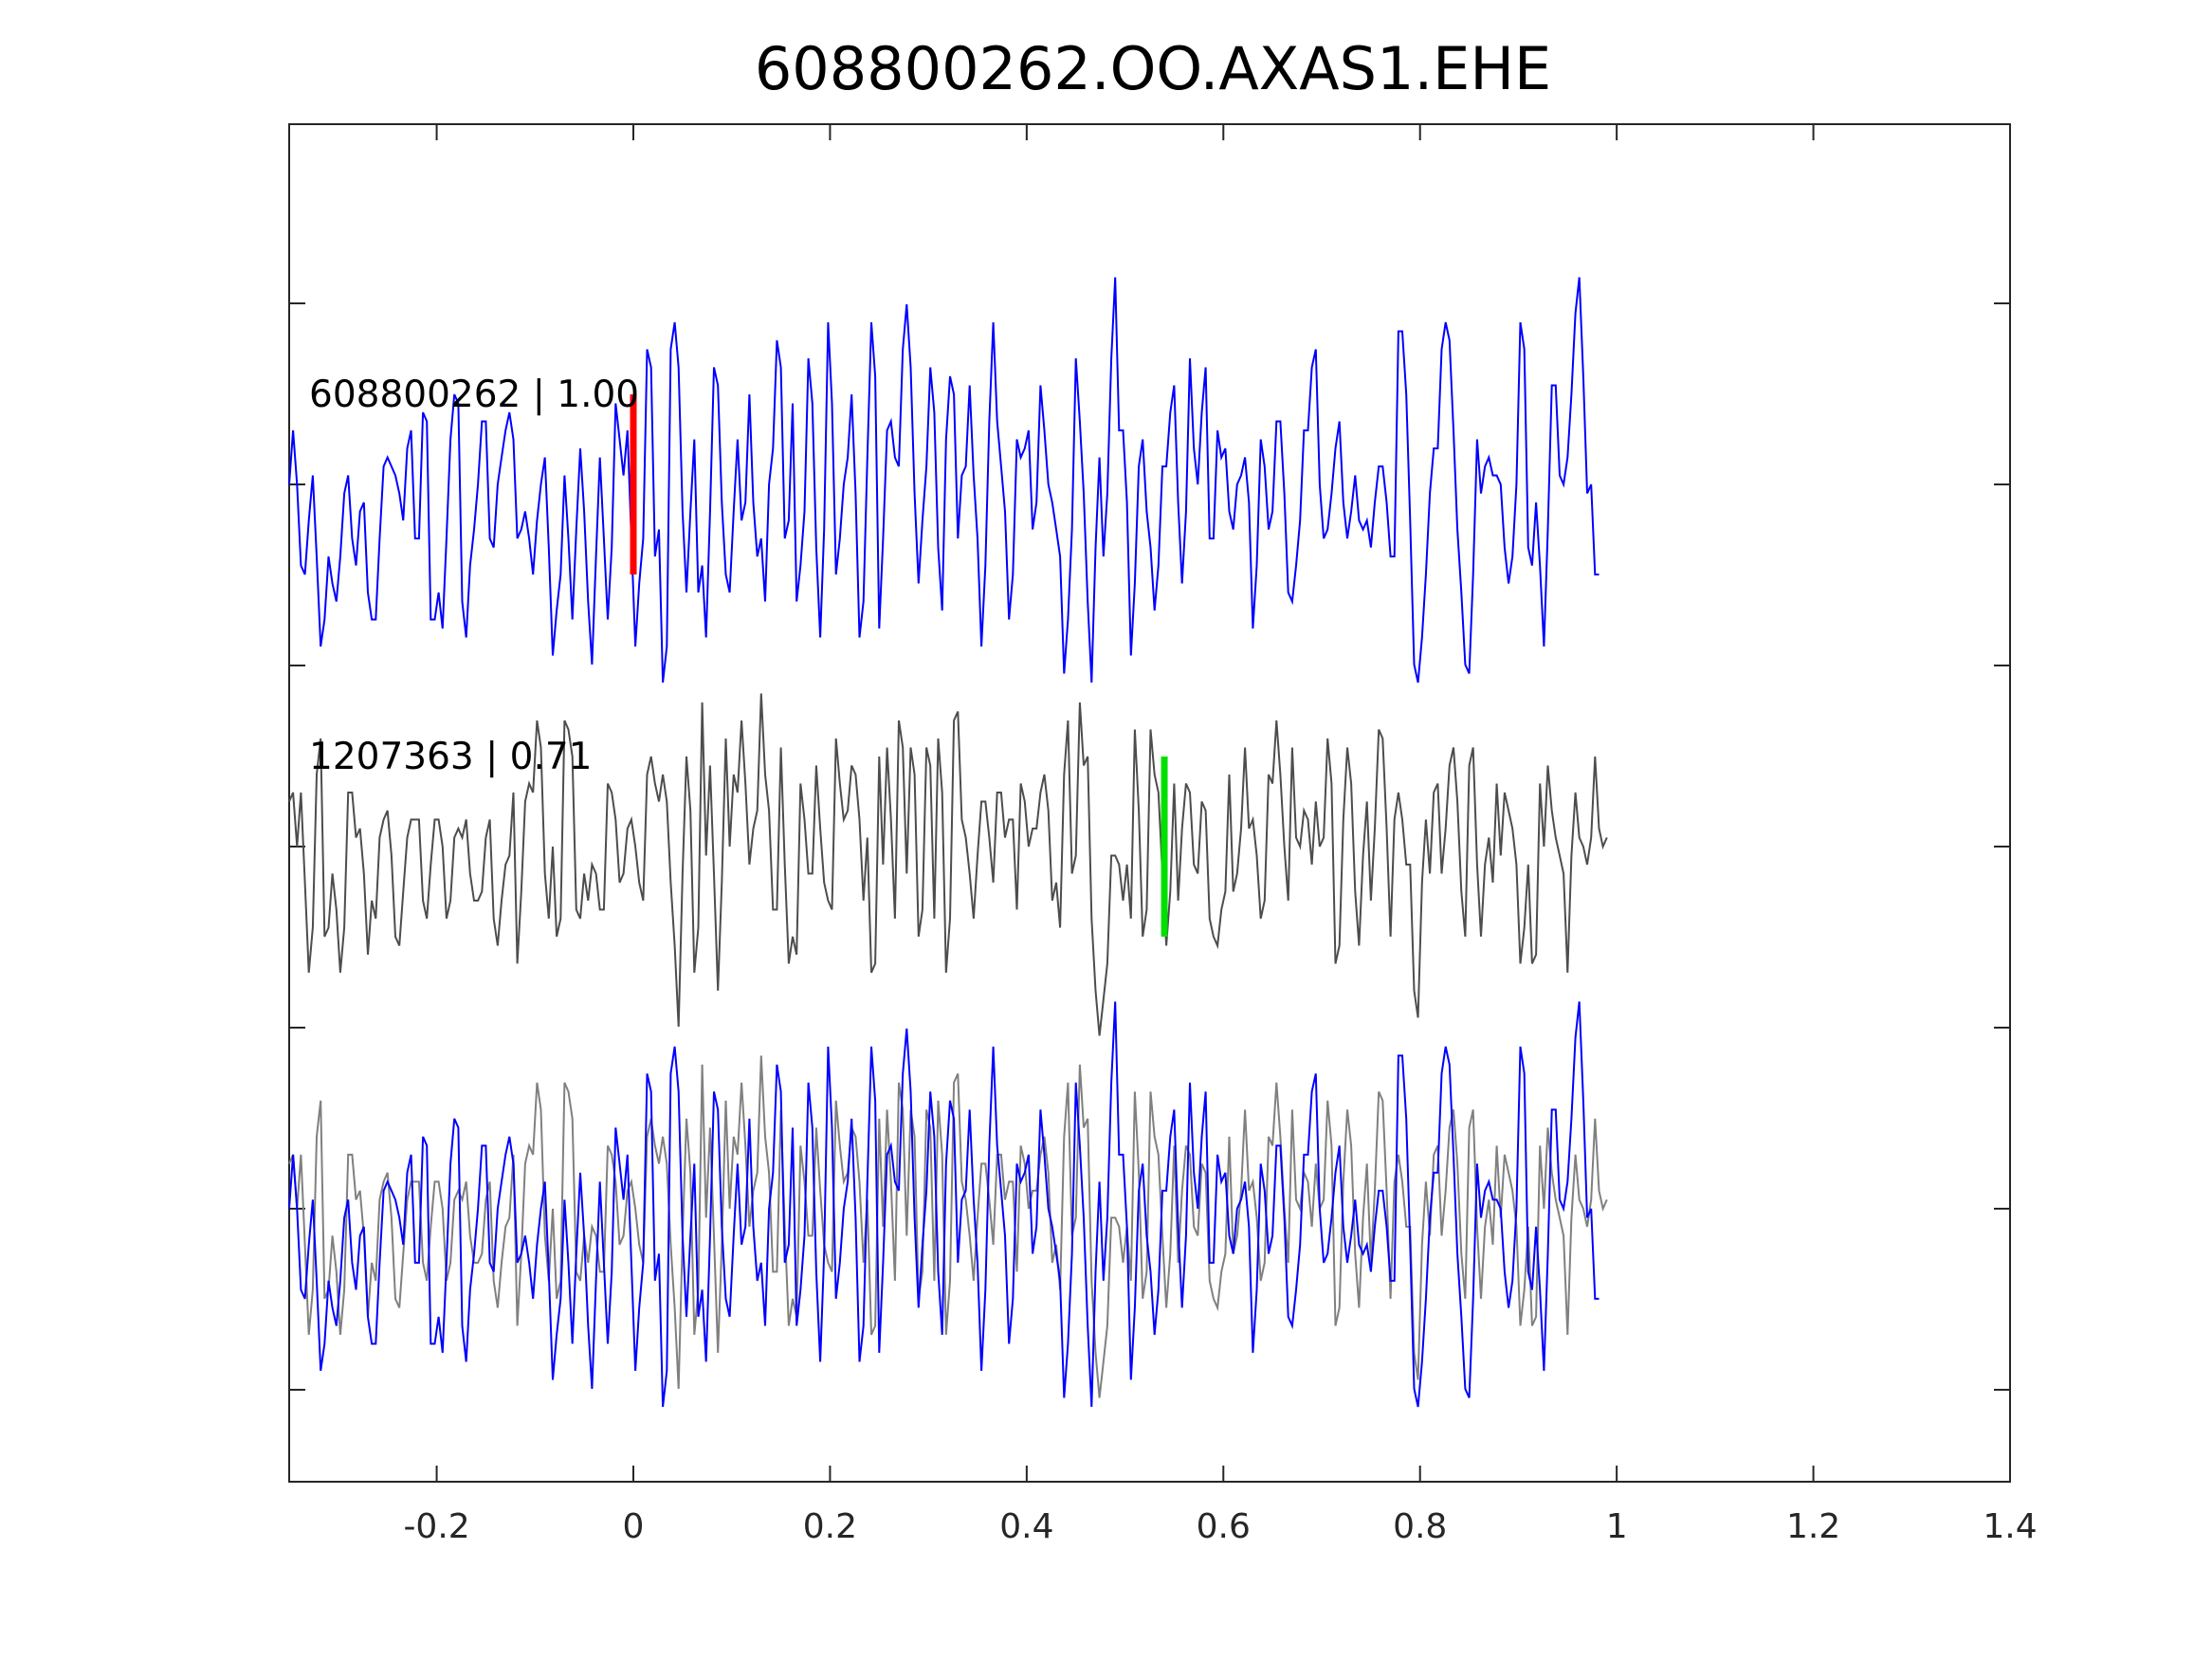  I want to click on x-tick-label: 1.4, so click(2010, 1526).